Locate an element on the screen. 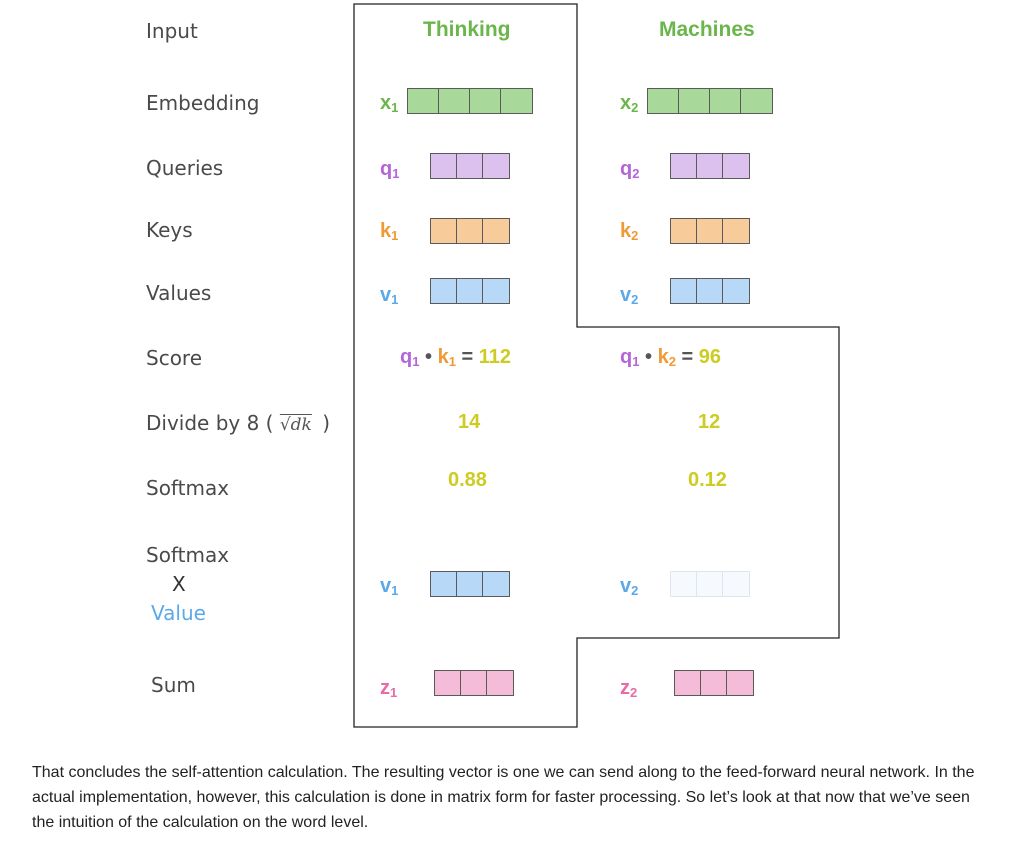 The image size is (1025, 843). row-label-input: Input is located at coordinates (172, 31).